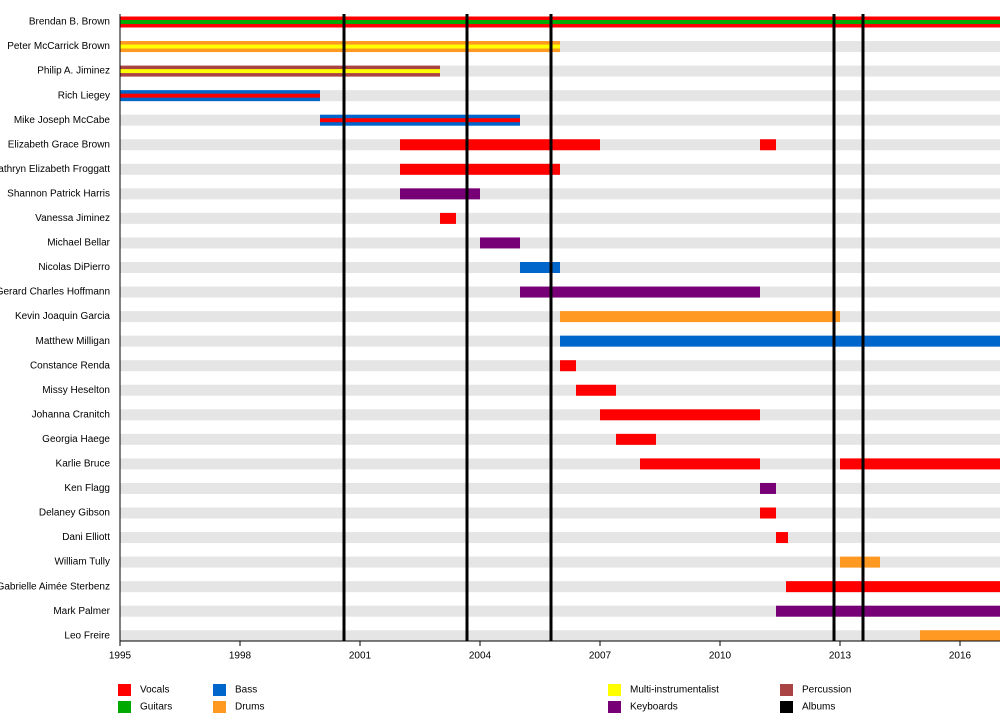 The width and height of the screenshot is (1000, 720). I want to click on legend-label: Drums, so click(249, 707).